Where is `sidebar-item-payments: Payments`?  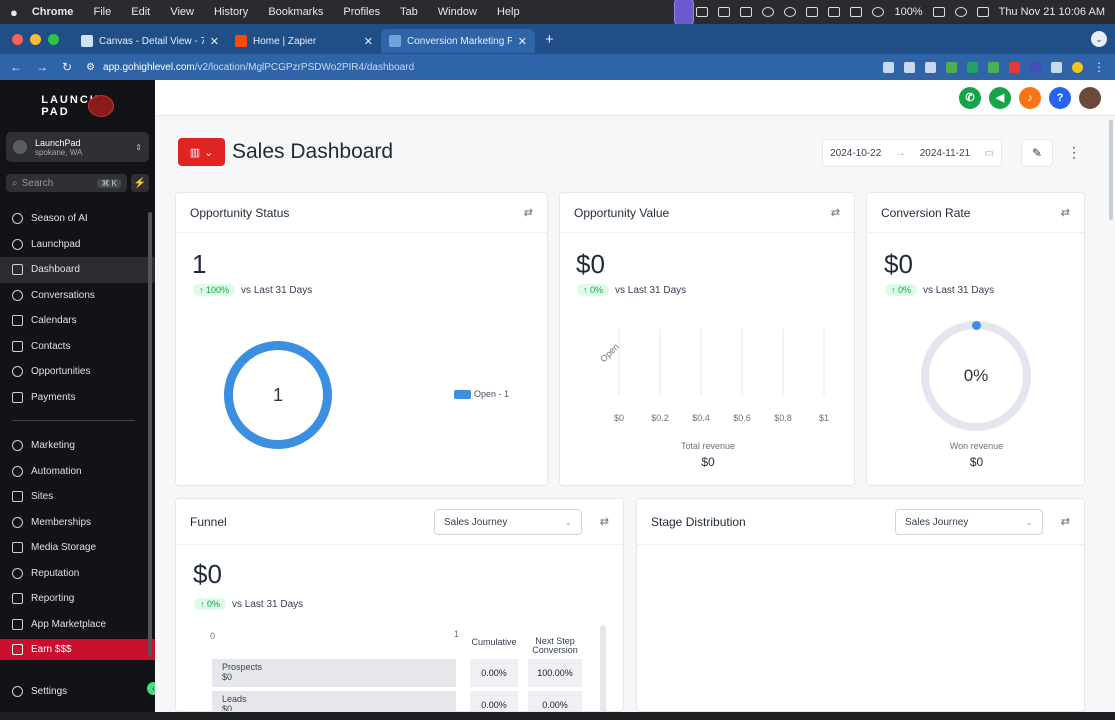
sidebar-item-payments: Payments is located at coordinates (77, 398).